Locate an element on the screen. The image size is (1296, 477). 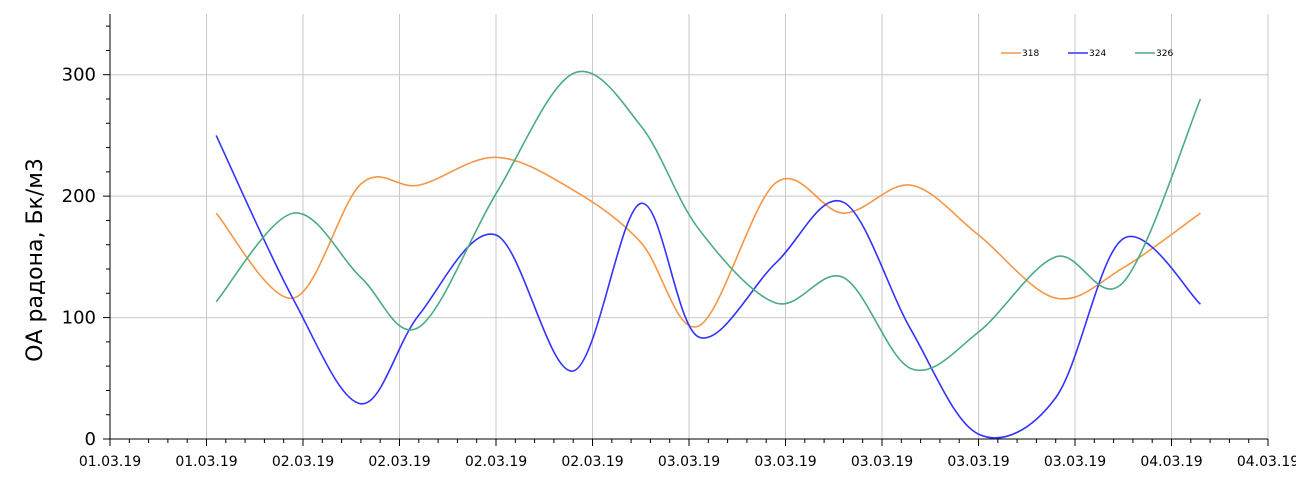
y-tick-label: 200 is located at coordinates (79, 196).